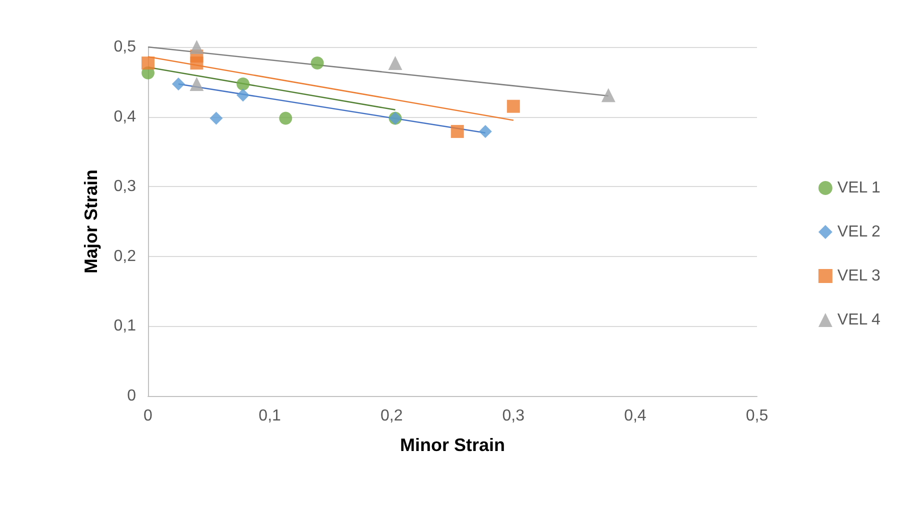 The width and height of the screenshot is (904, 508). What do you see at coordinates (131, 396) in the screenshot?
I see `y-tick-label: 0` at bounding box center [131, 396].